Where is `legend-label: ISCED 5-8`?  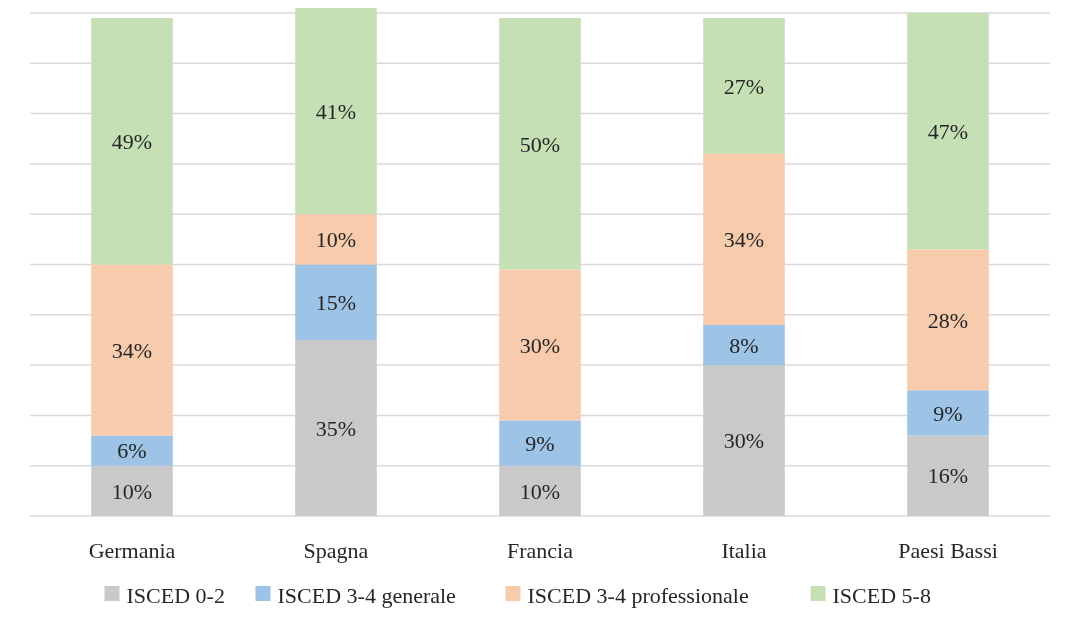
legend-label: ISCED 5-8 is located at coordinates (881, 595).